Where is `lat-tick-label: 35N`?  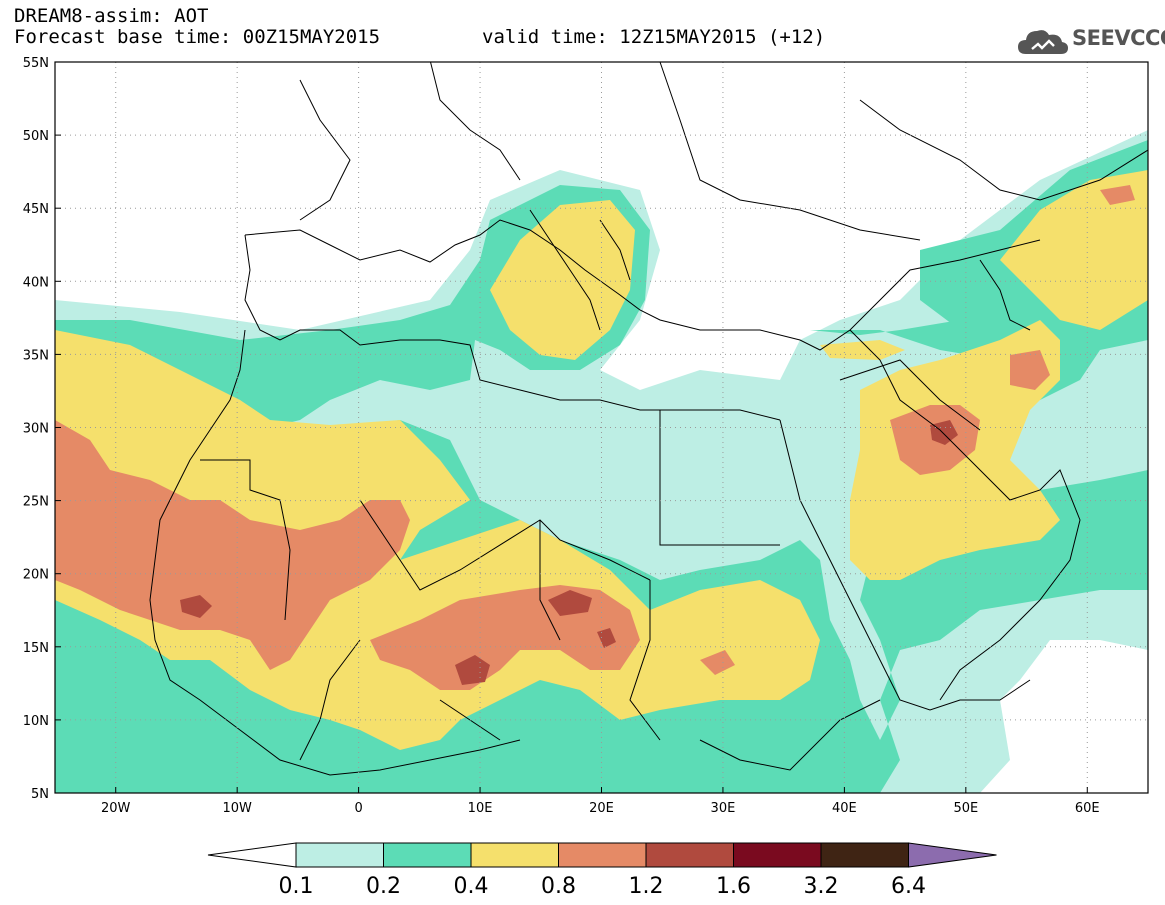 lat-tick-label: 35N is located at coordinates (36, 355).